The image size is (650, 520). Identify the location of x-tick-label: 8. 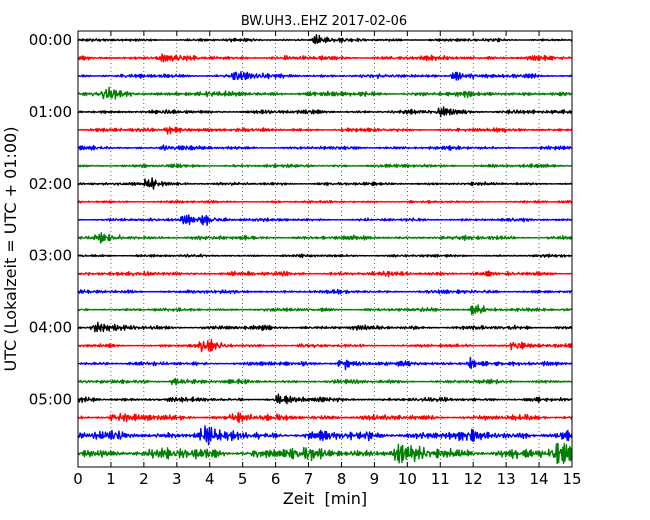
(342, 479).